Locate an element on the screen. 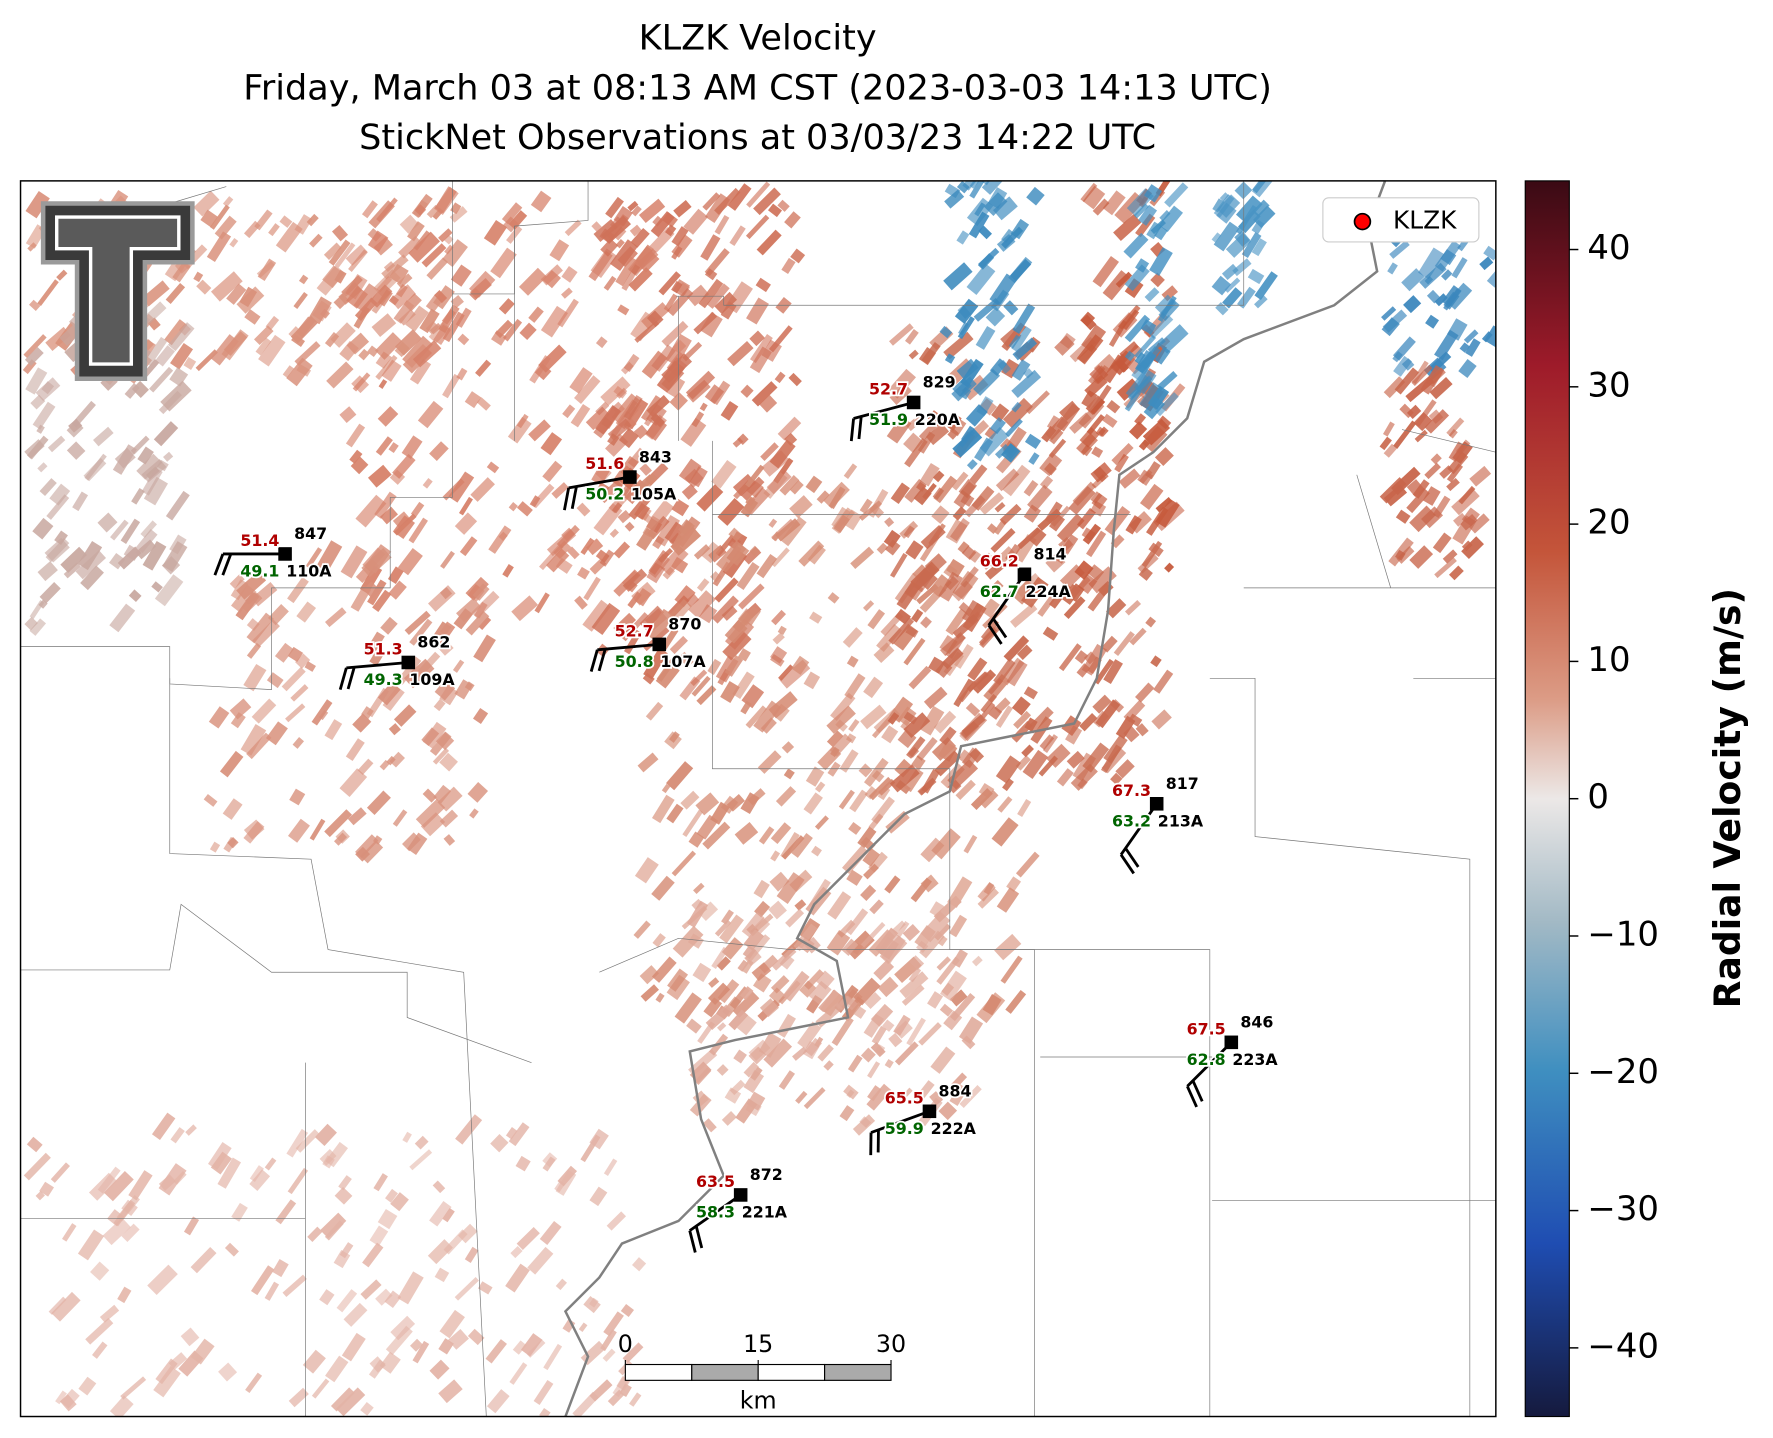 The height and width of the screenshot is (1438, 1773). scale-segment is located at coordinates (791, 1372).